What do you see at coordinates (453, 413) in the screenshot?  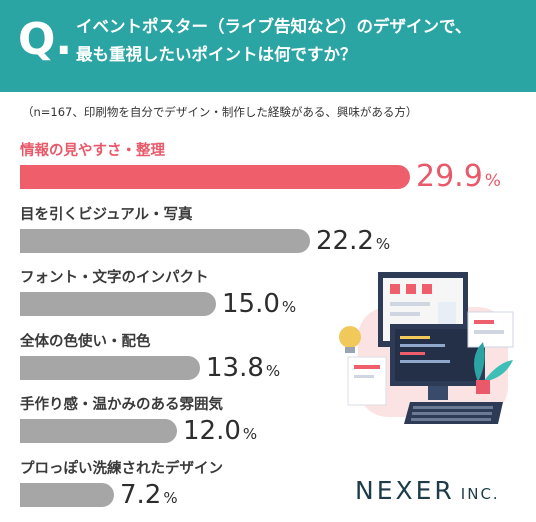 I see `keyboard-icon` at bounding box center [453, 413].